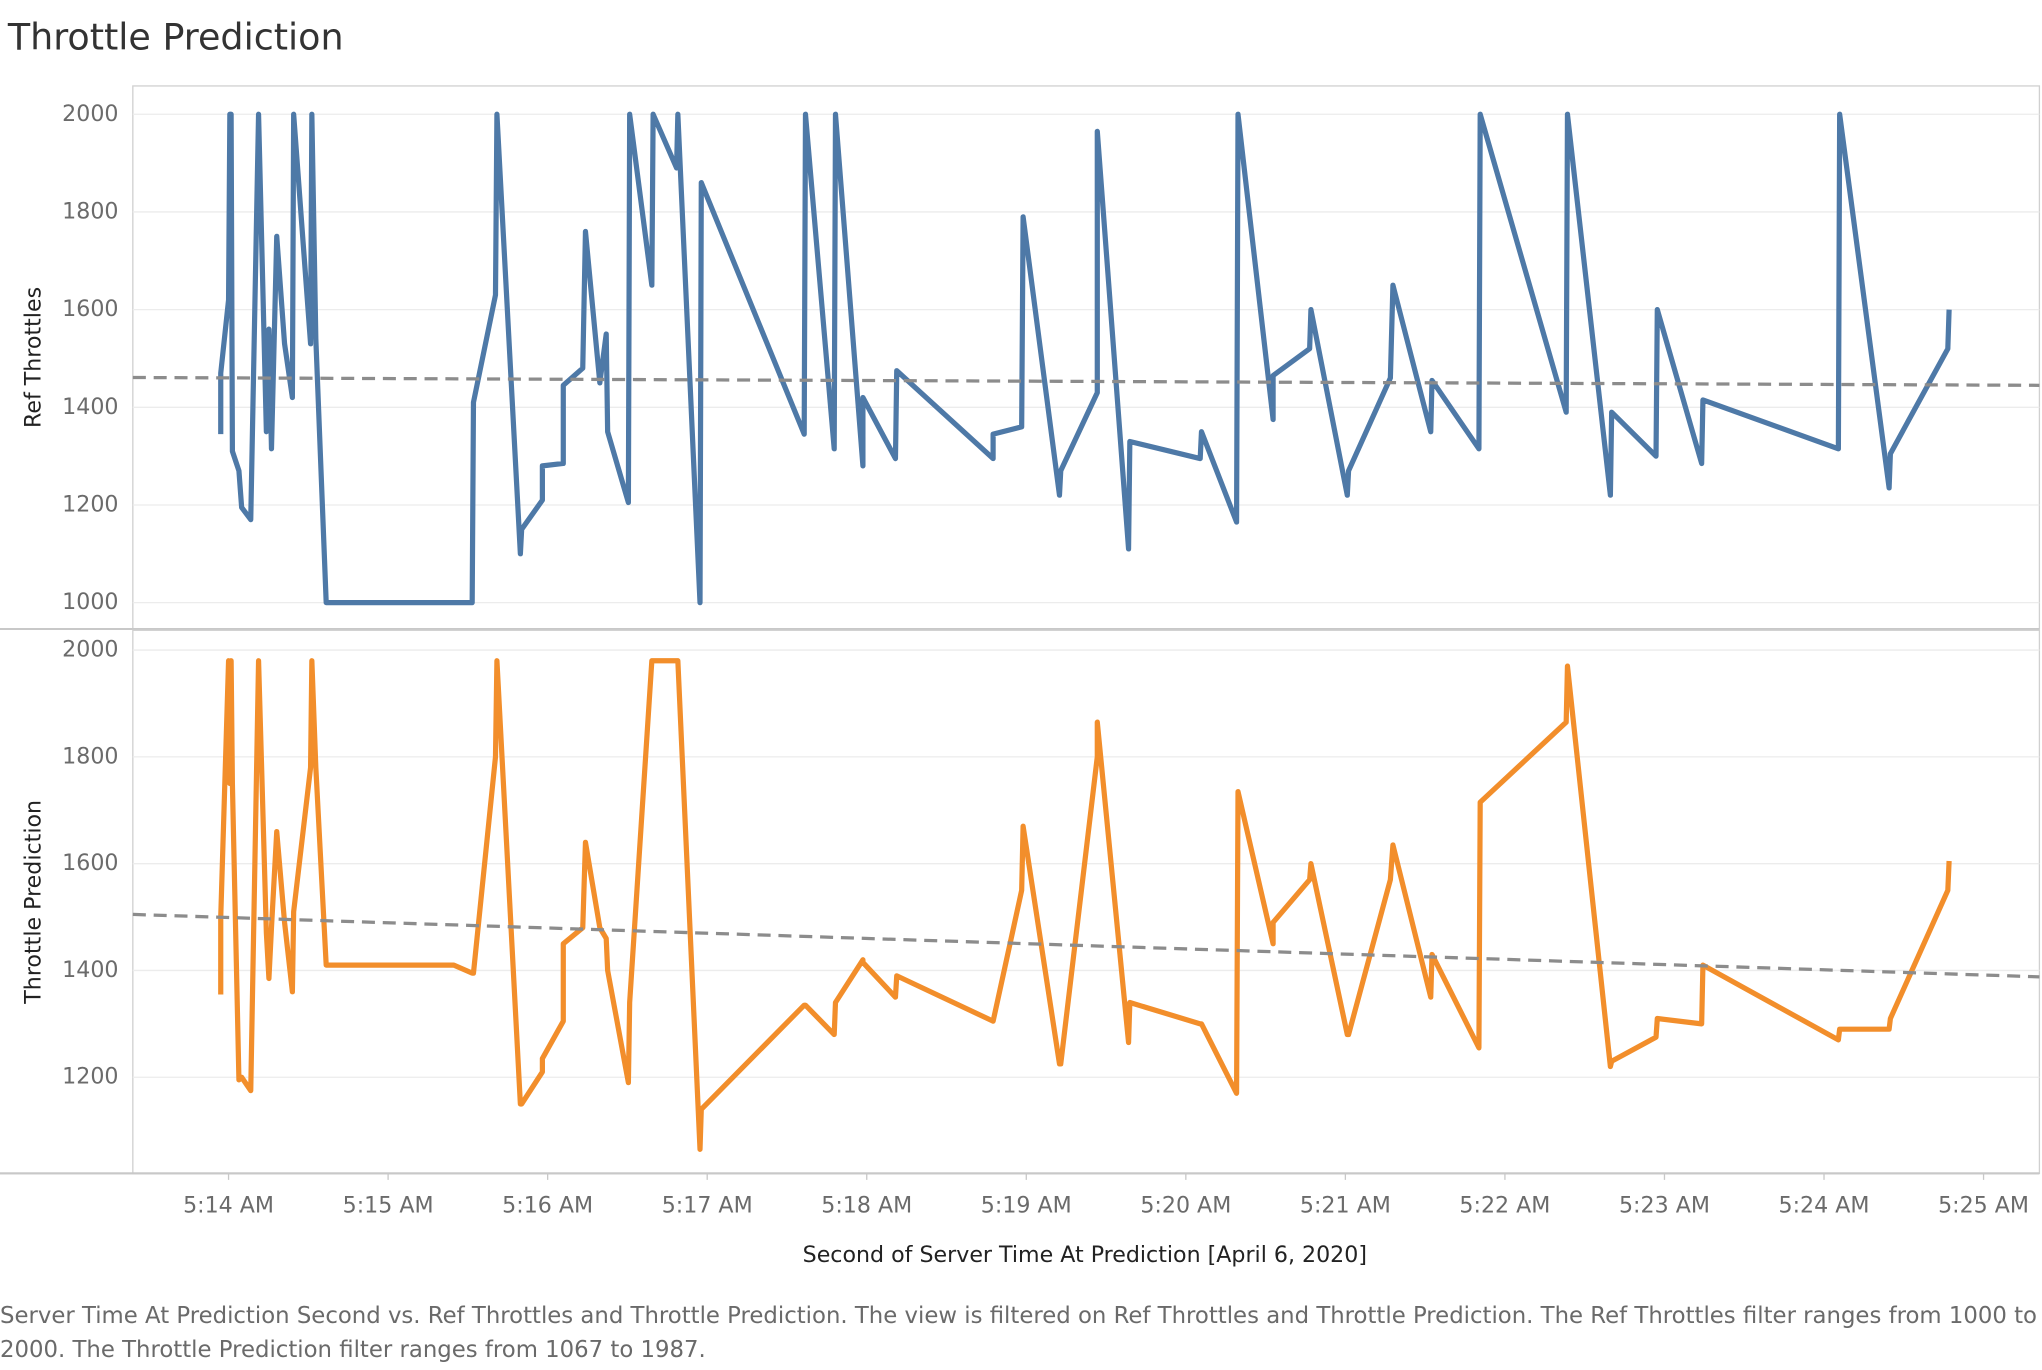 This screenshot has height=1370, width=2042. Describe the element at coordinates (175, 37) in the screenshot. I see `chart-title: Throttle Prediction` at that location.